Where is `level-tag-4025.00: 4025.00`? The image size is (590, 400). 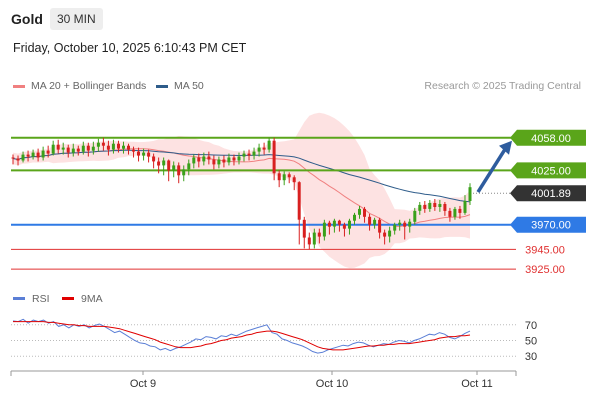 level-tag-4025.00: 4025.00 is located at coordinates (548, 170).